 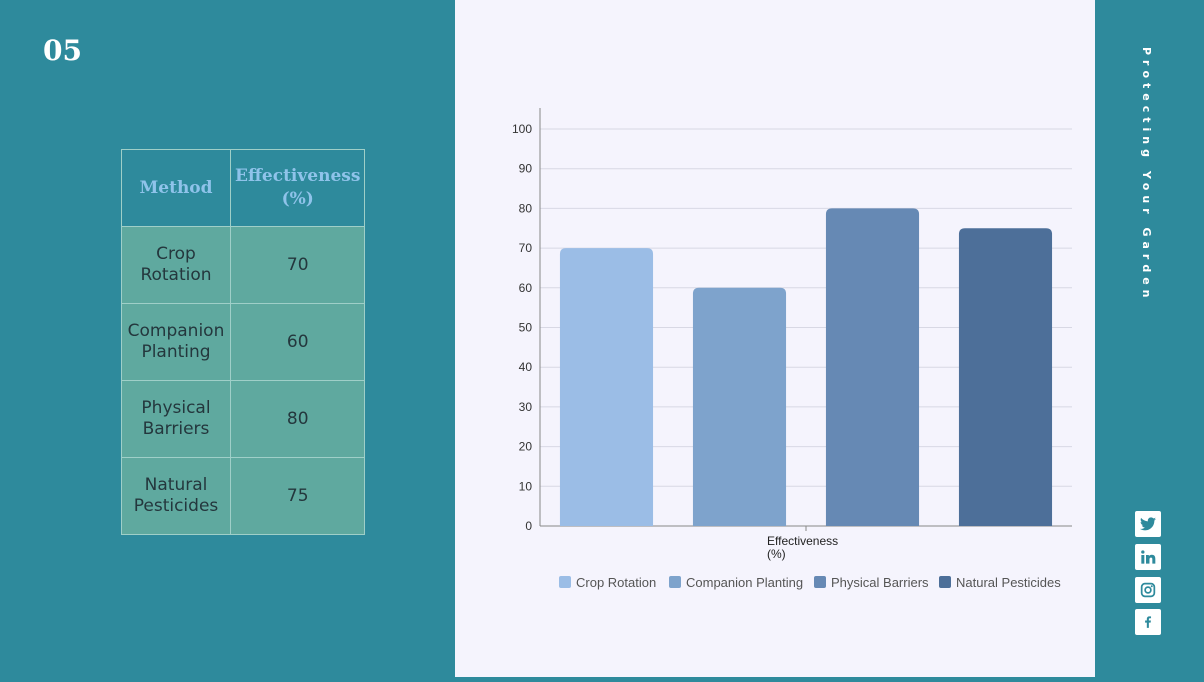 What do you see at coordinates (880, 582) in the screenshot?
I see `legend-label: Physical Barriers` at bounding box center [880, 582].